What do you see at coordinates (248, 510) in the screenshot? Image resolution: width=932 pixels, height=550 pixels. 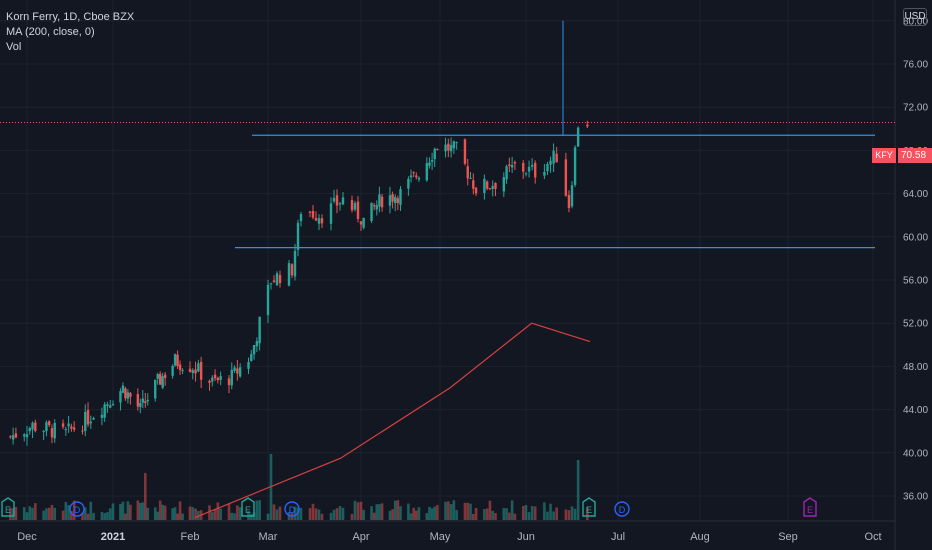 I see `event-label: E` at bounding box center [248, 510].